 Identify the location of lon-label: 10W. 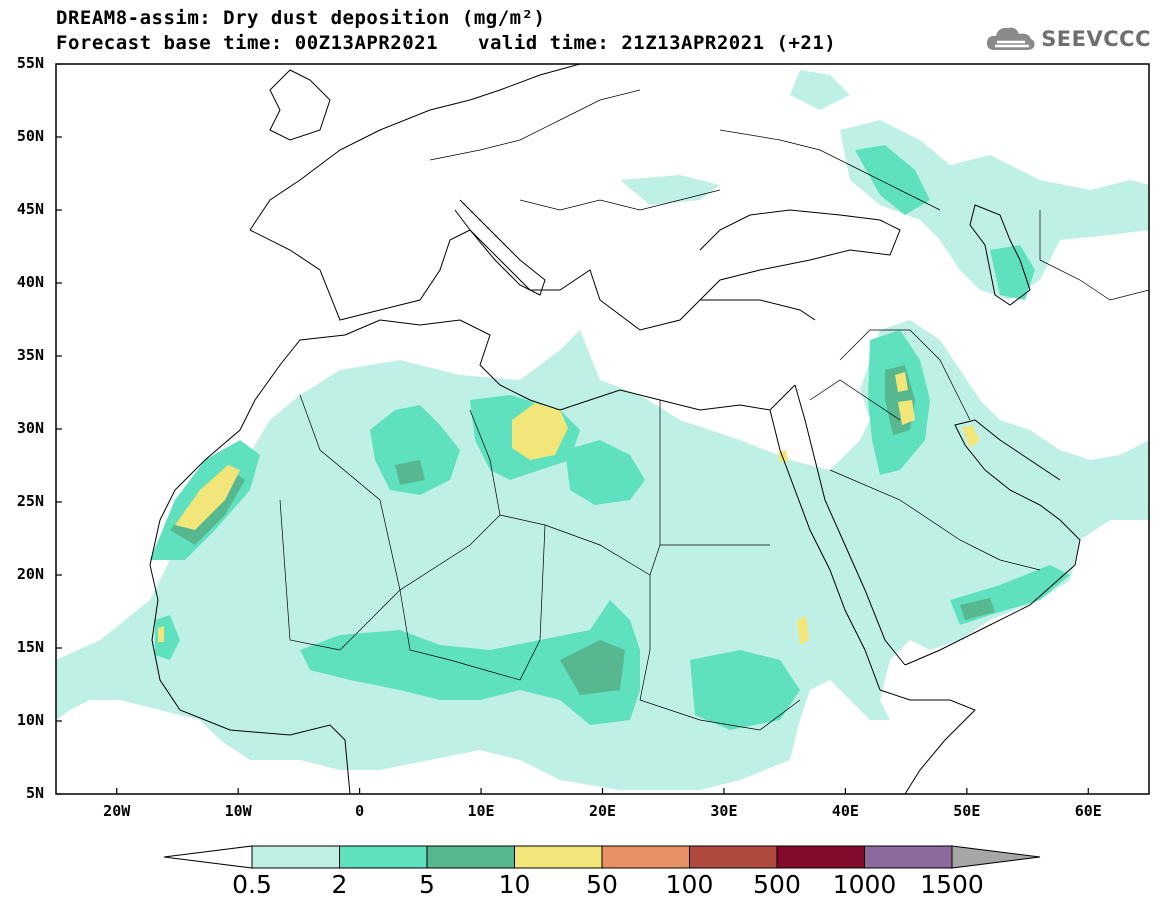
(238, 811).